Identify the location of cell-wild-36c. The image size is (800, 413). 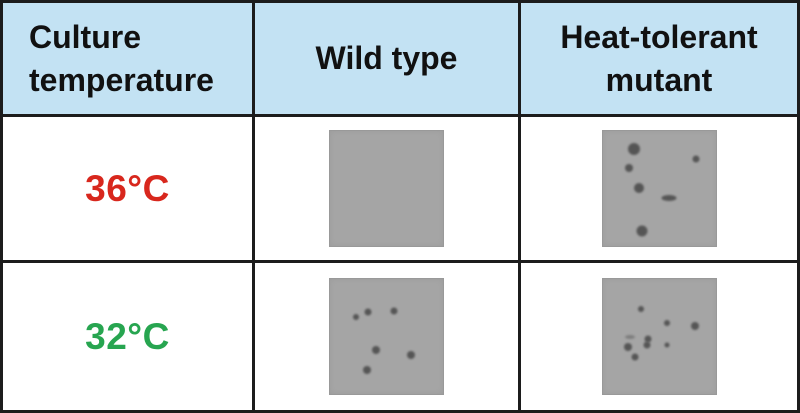
(386, 188).